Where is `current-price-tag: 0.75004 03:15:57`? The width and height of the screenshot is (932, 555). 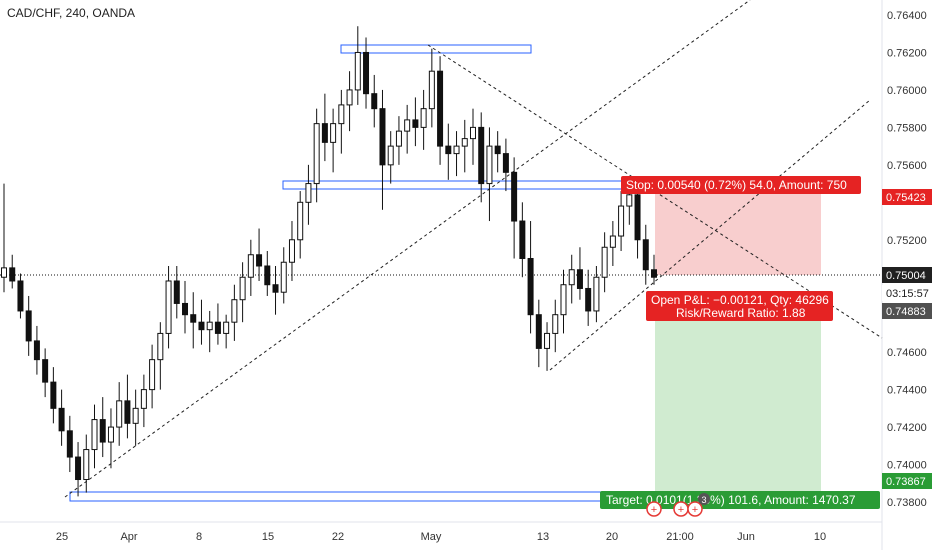
current-price-tag: 0.75004 03:15:57 is located at coordinates (907, 284).